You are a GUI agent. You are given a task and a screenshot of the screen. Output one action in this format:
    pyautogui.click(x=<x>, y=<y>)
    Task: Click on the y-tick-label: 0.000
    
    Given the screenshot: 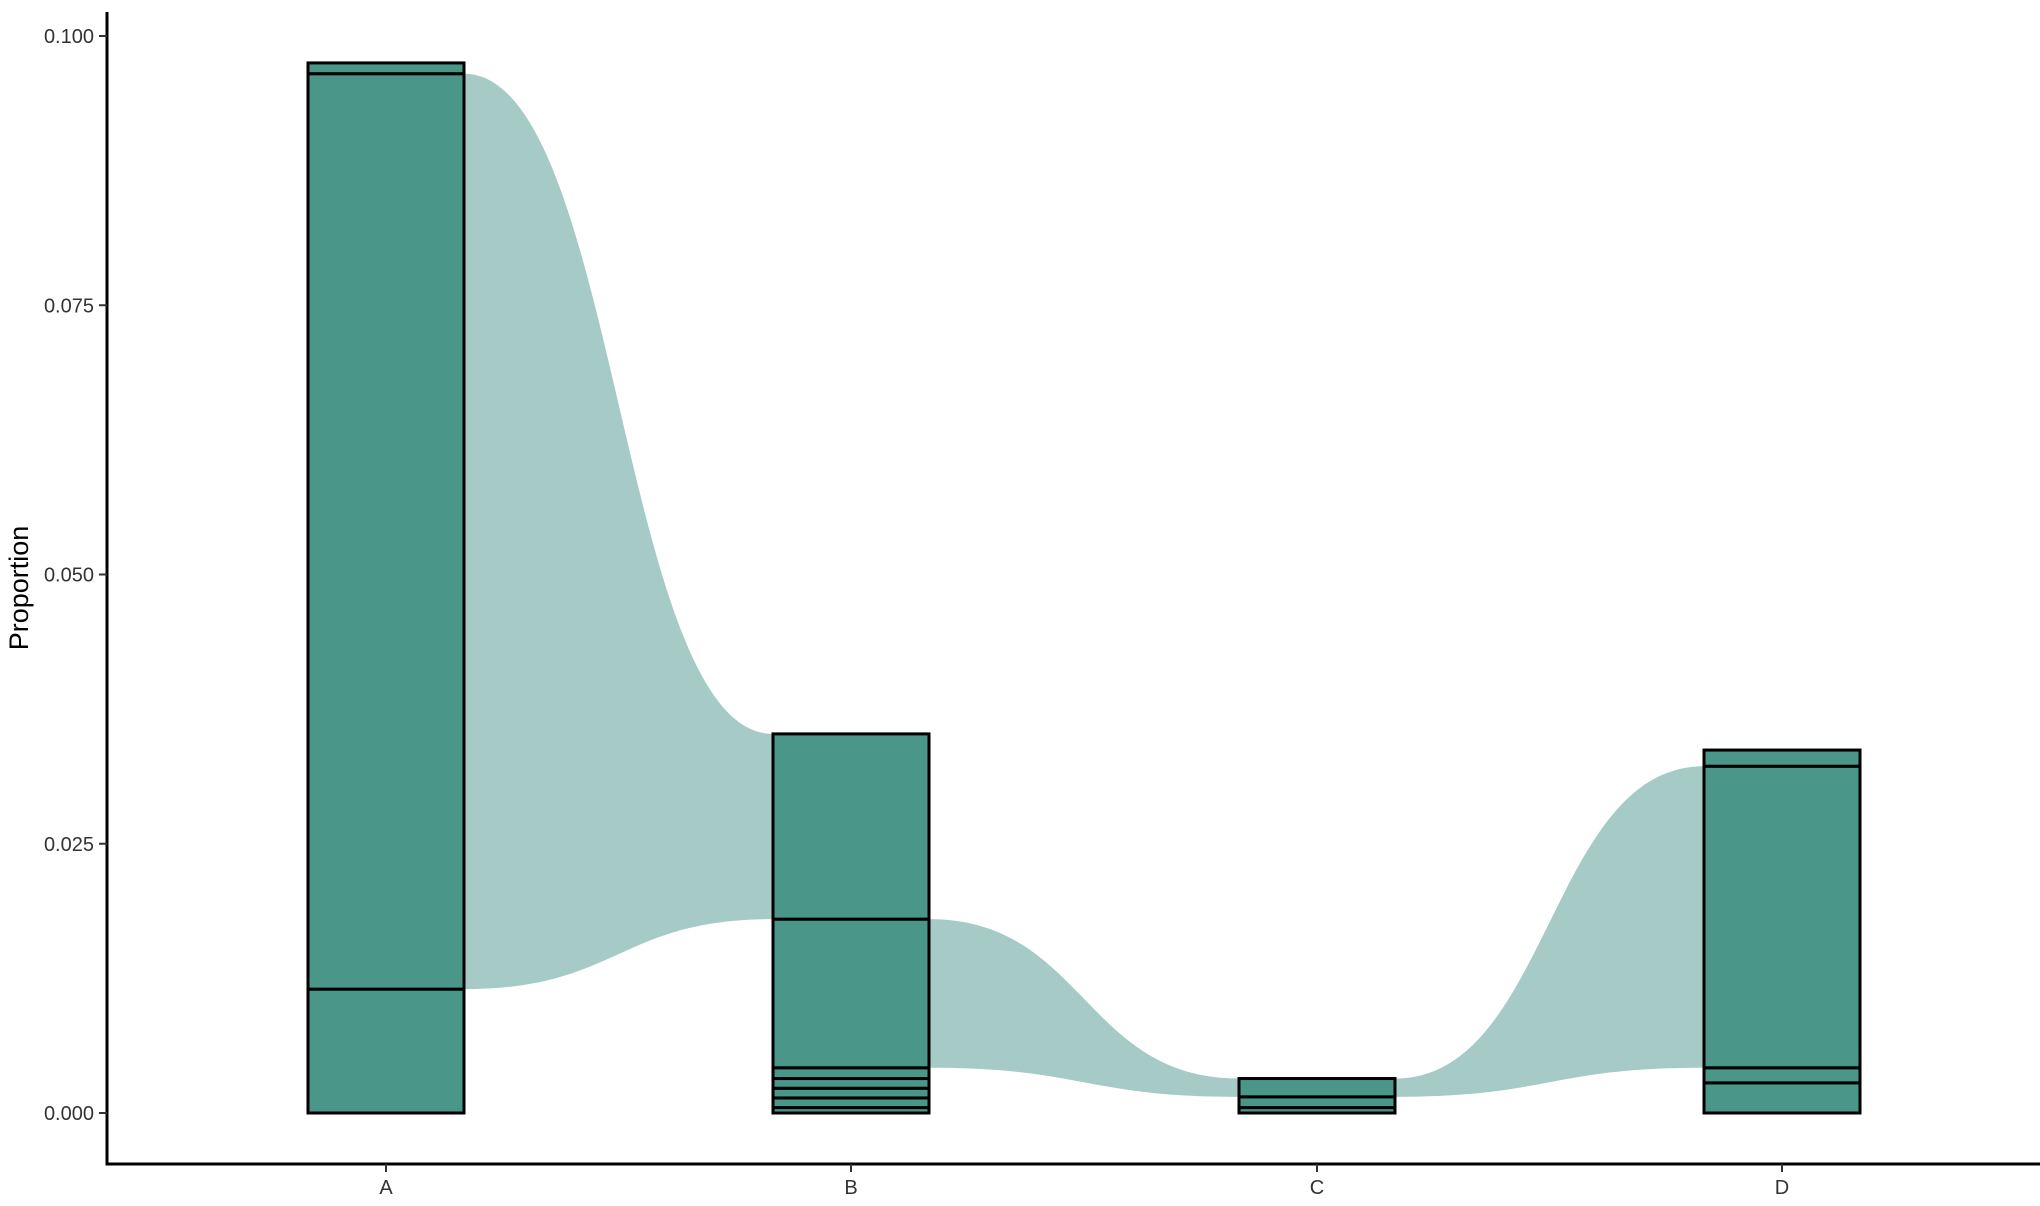 What is the action you would take?
    pyautogui.click(x=69, y=1114)
    